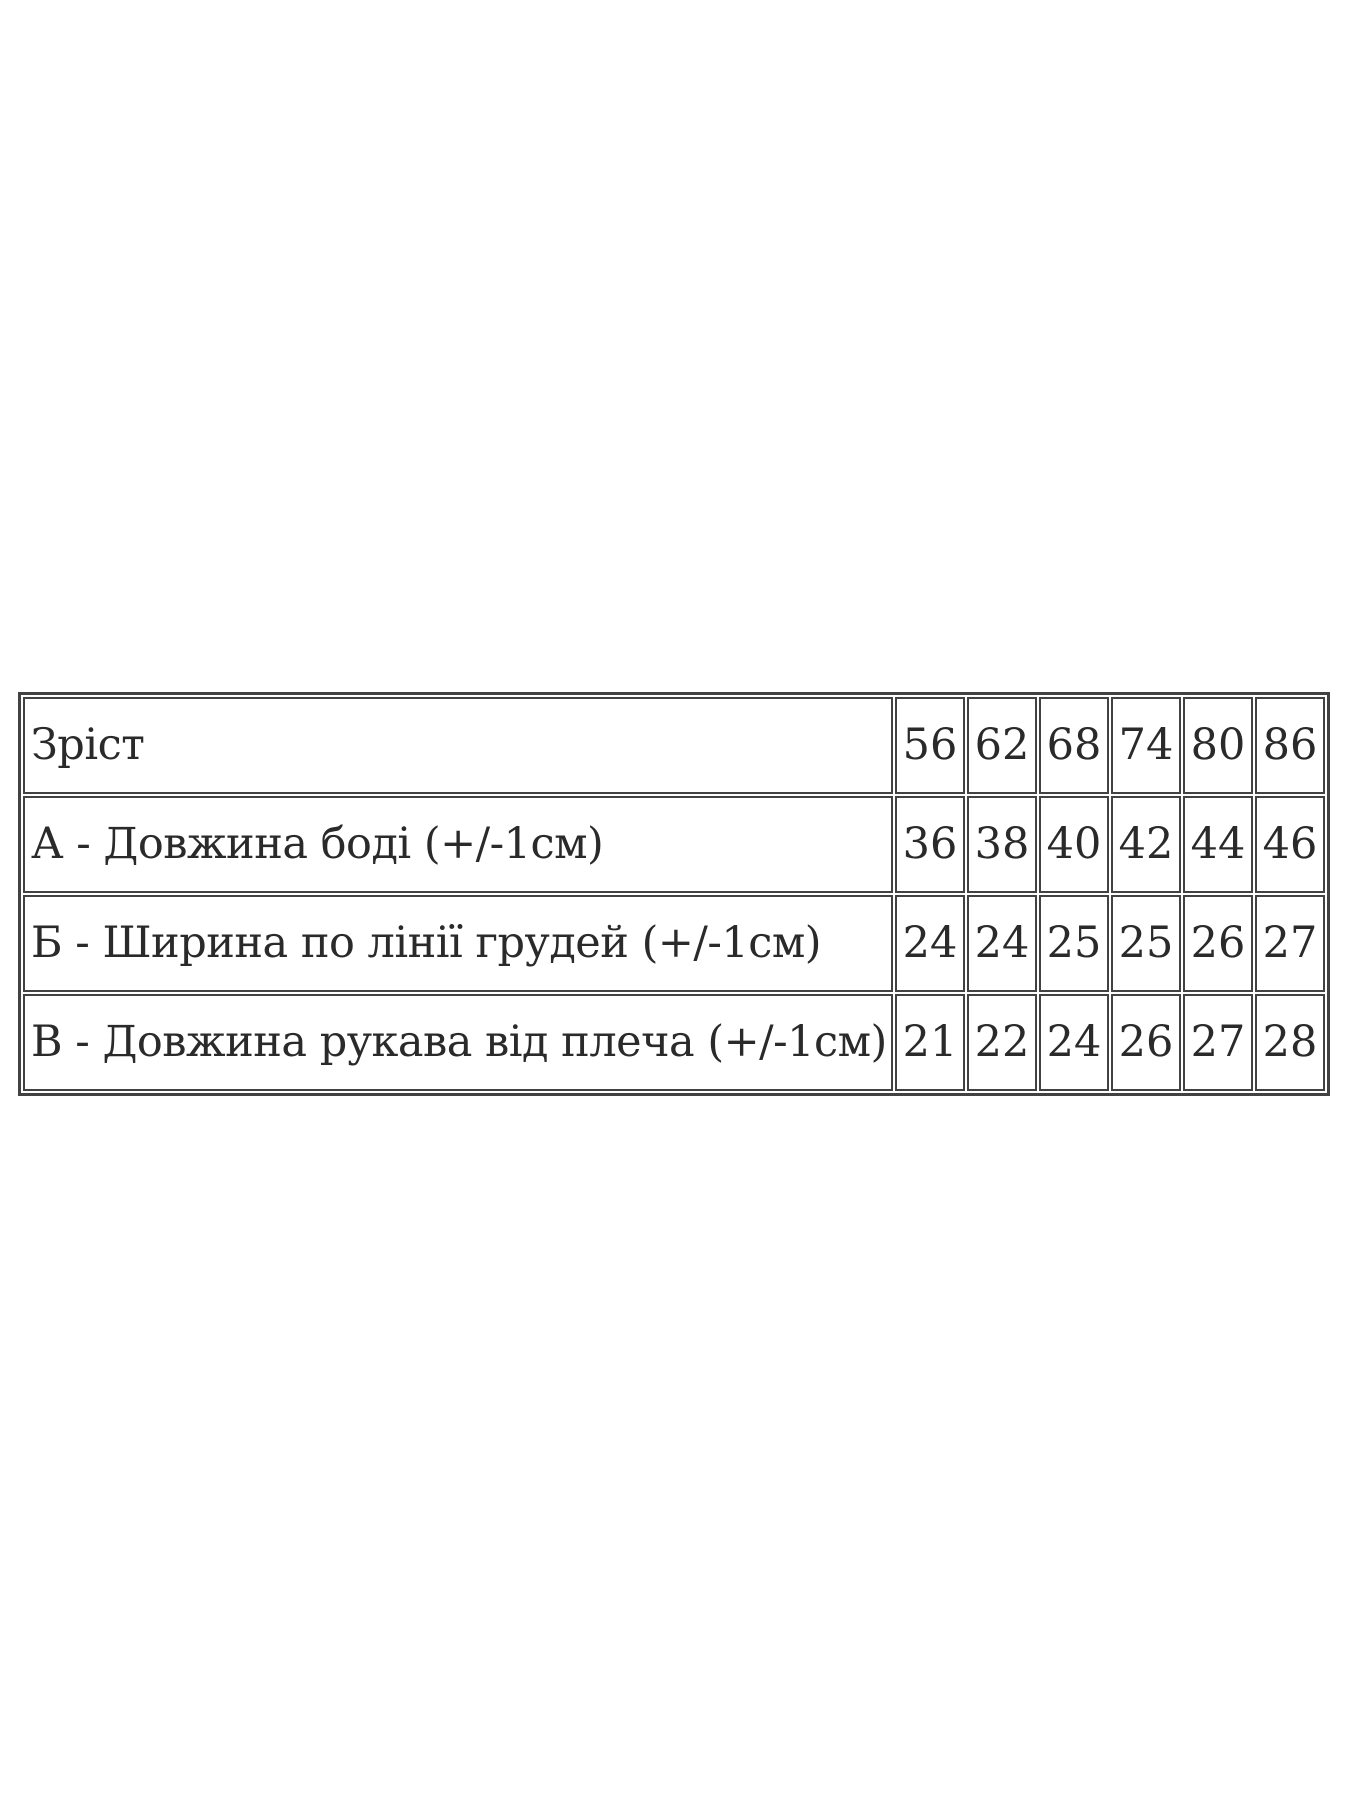  What do you see at coordinates (1218, 844) in the screenshot?
I see `body-length-cell: 44` at bounding box center [1218, 844].